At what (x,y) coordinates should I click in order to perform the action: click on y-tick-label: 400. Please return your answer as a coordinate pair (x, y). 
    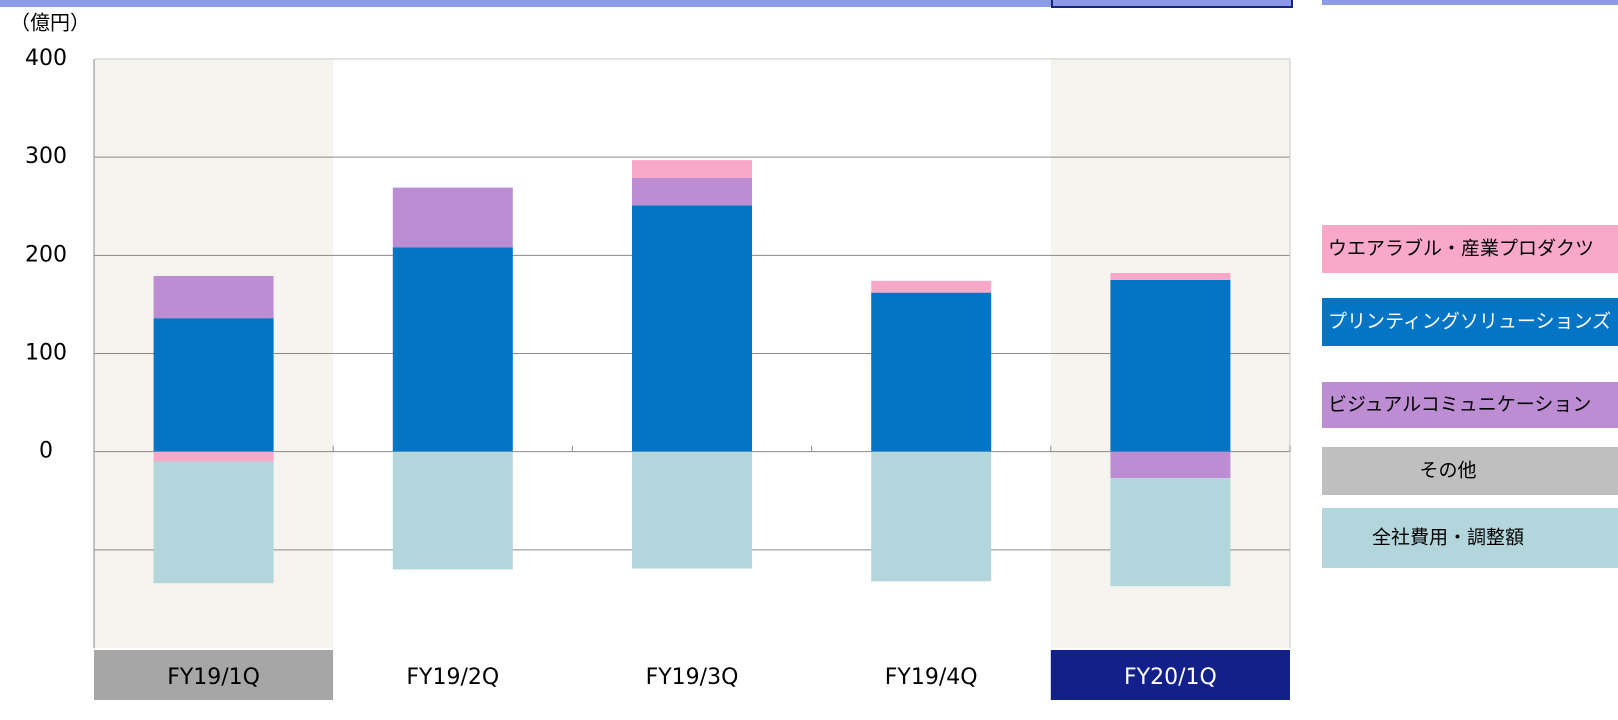
    Looking at the image, I should click on (46, 58).